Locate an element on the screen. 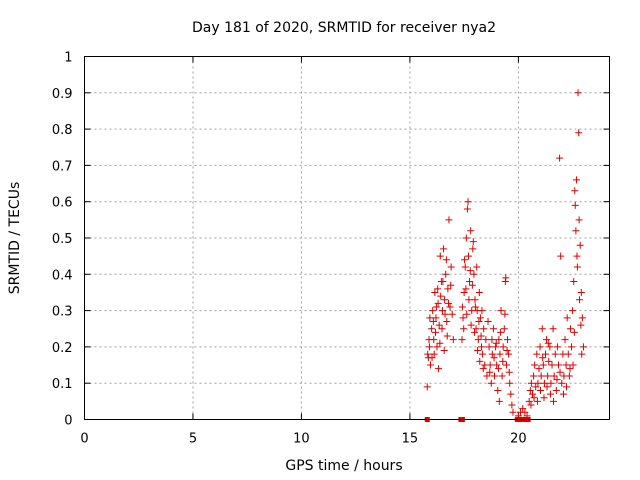  y-tick-label: 0.9 is located at coordinates (62, 94).